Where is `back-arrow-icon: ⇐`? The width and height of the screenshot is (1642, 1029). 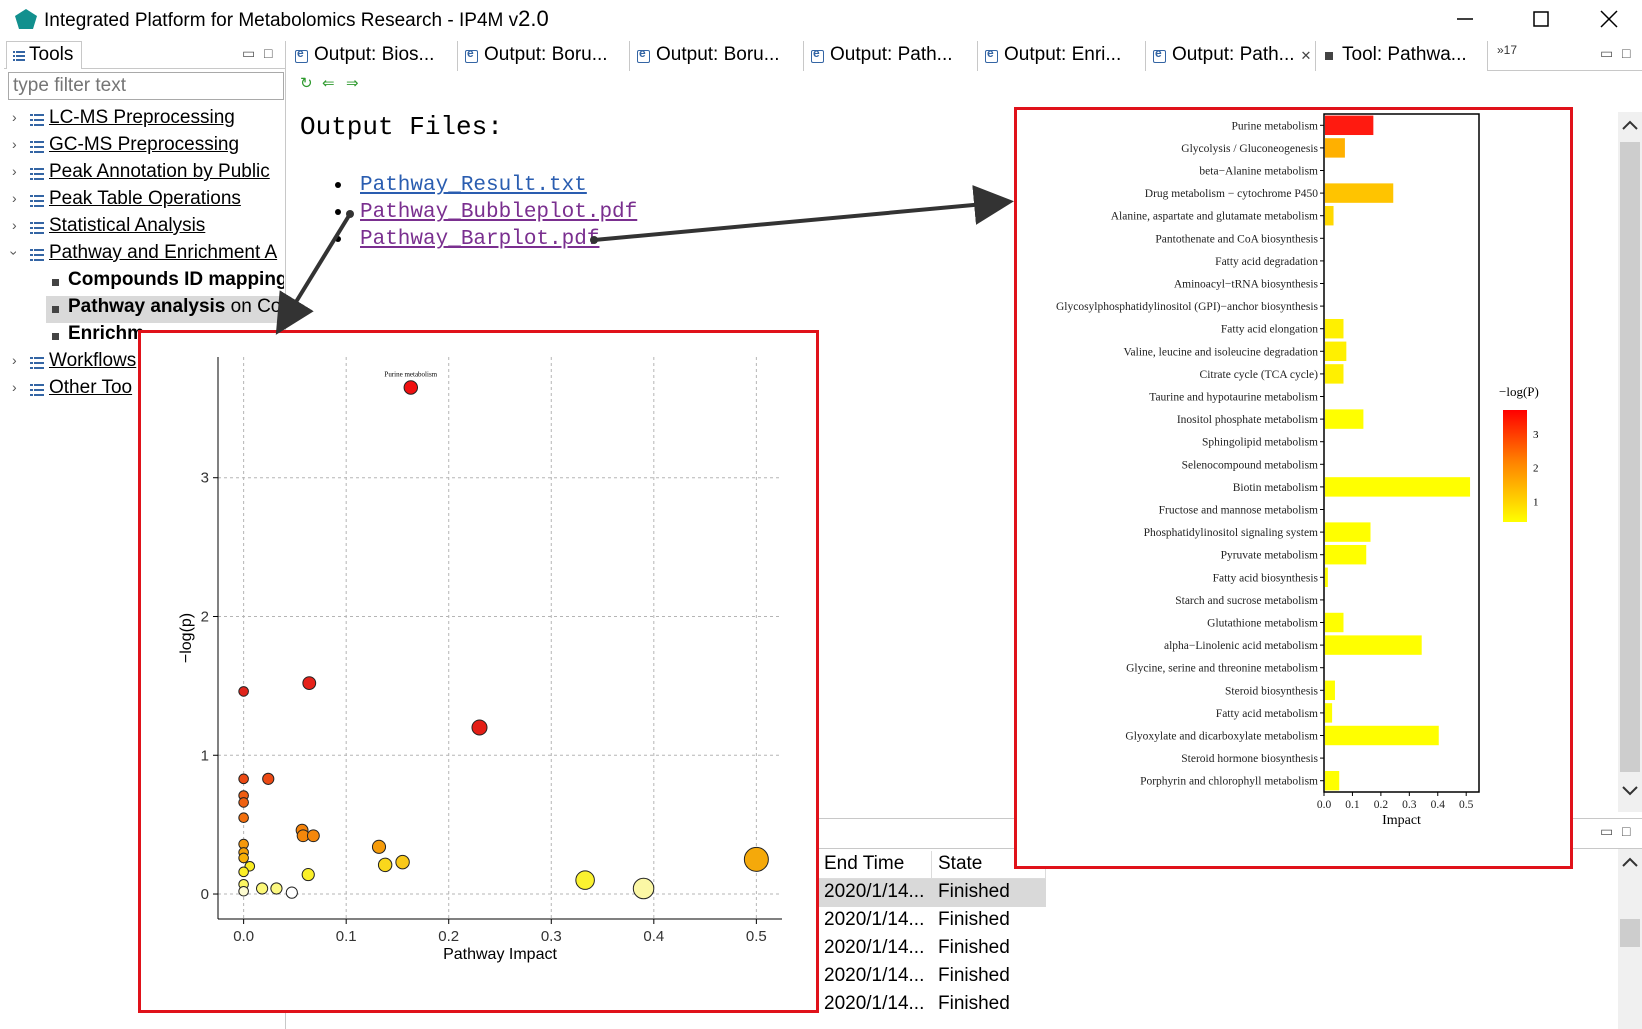 back-arrow-icon: ⇐ is located at coordinates (328, 83).